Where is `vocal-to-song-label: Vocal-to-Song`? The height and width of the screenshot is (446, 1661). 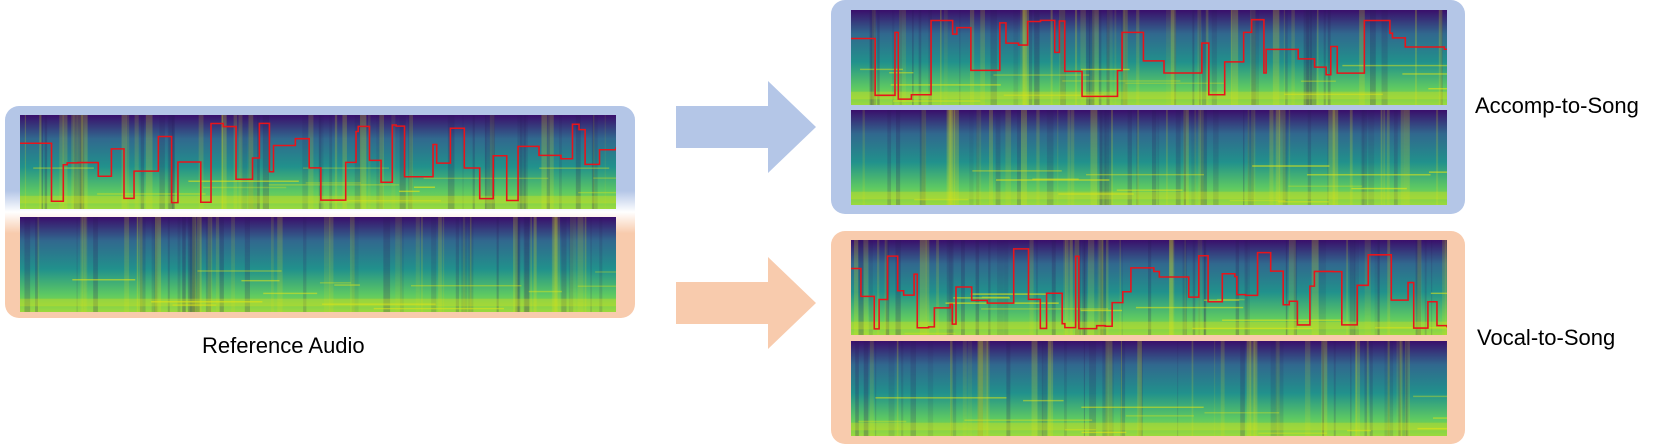
vocal-to-song-label: Vocal-to-Song is located at coordinates (1546, 337).